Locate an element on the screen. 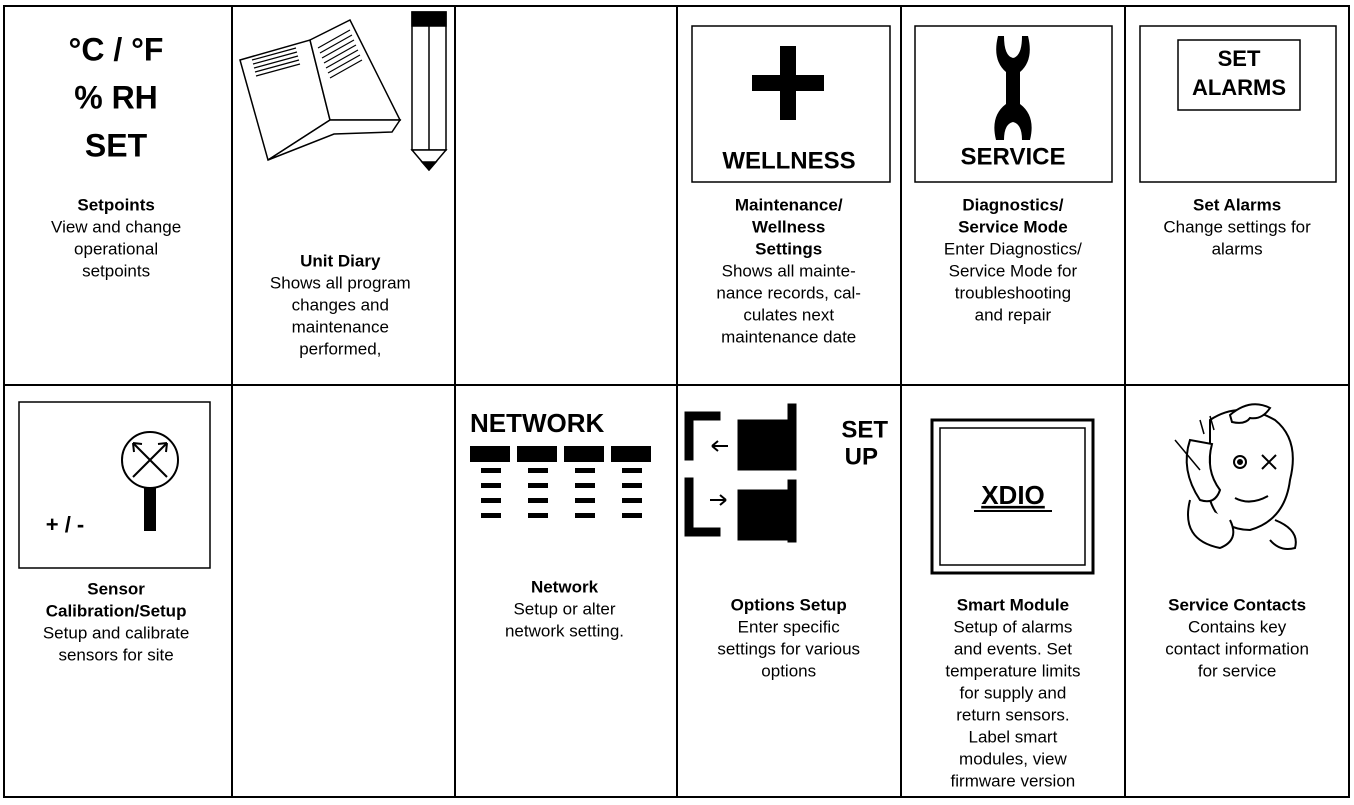  cell-description: setpoints is located at coordinates (116, 270).